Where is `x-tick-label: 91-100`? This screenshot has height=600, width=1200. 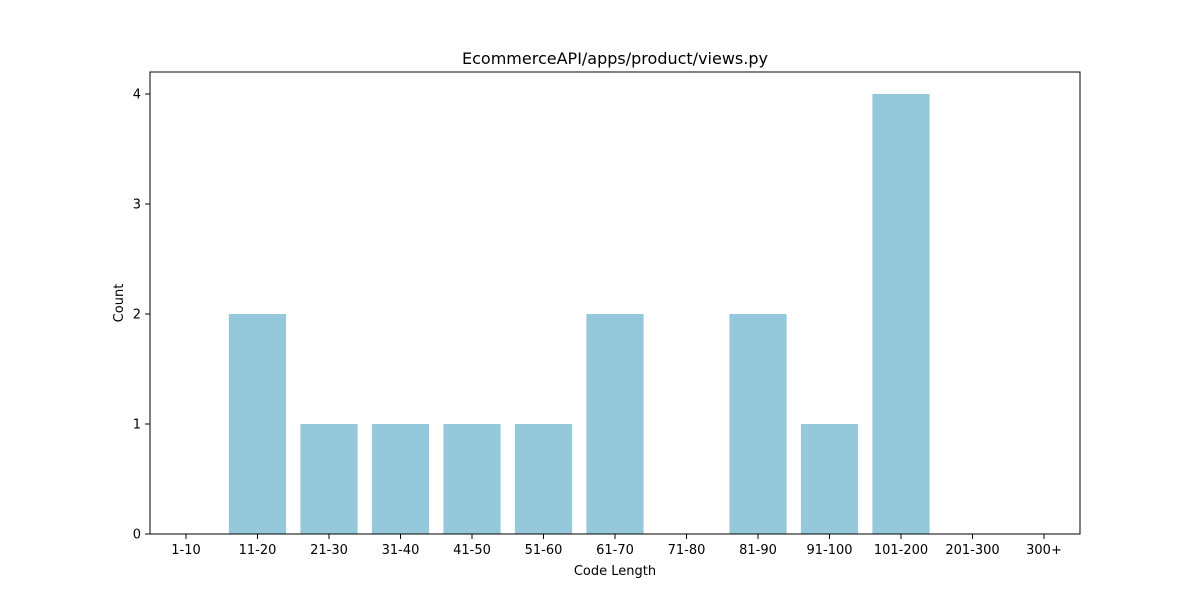
x-tick-label: 91-100 is located at coordinates (829, 550).